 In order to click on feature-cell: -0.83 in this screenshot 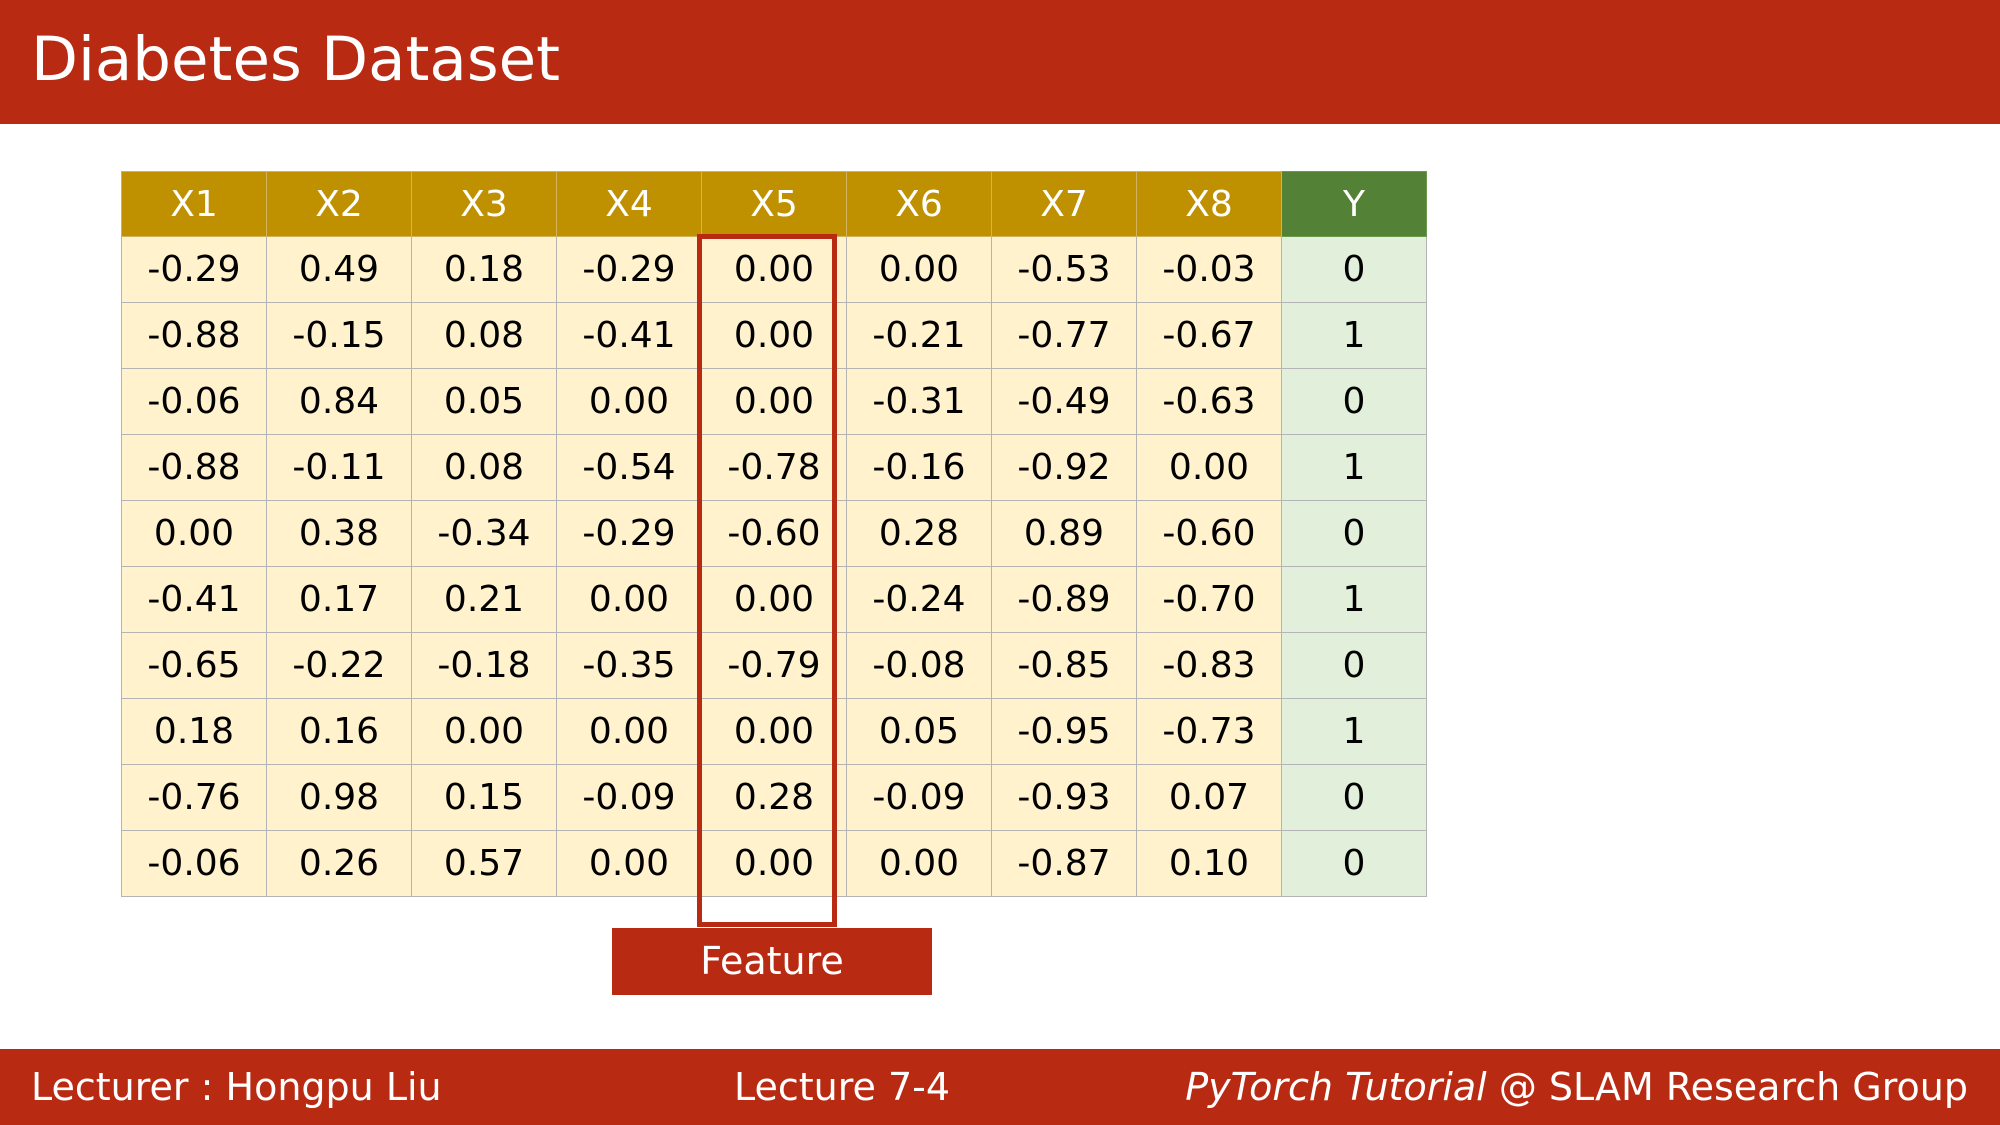, I will do `click(1209, 665)`.